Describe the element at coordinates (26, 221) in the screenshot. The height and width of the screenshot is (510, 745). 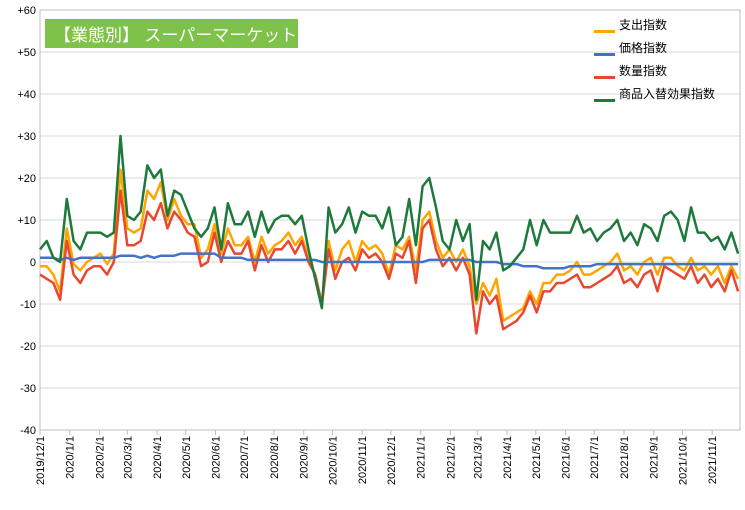
I see `y-tick-label: +10` at that location.